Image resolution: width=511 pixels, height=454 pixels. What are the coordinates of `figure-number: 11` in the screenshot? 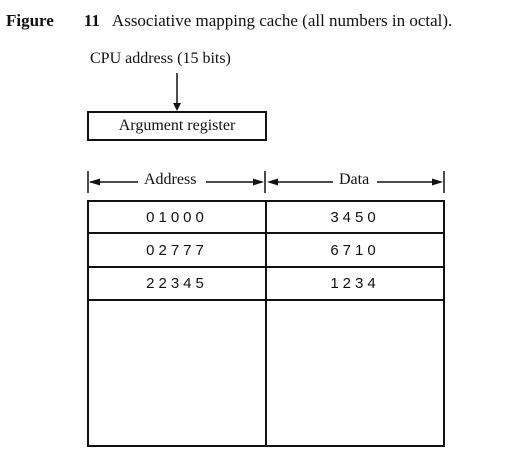 It's located at (91, 20).